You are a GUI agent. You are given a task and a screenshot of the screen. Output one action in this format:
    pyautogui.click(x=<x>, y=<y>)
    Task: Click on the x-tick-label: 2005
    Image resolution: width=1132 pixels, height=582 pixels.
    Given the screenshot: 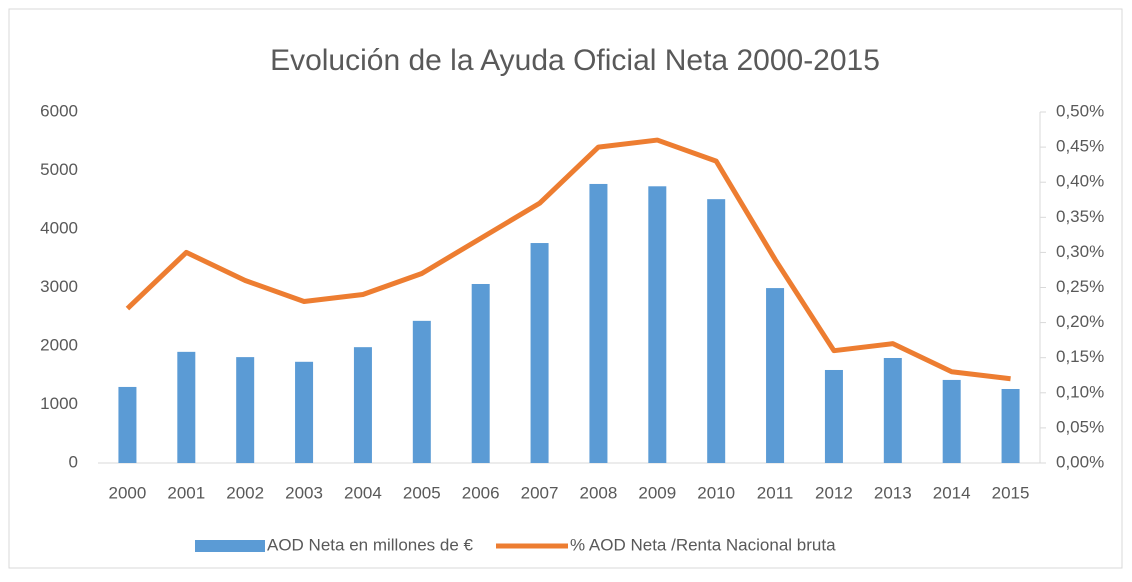 What is the action you would take?
    pyautogui.click(x=422, y=492)
    